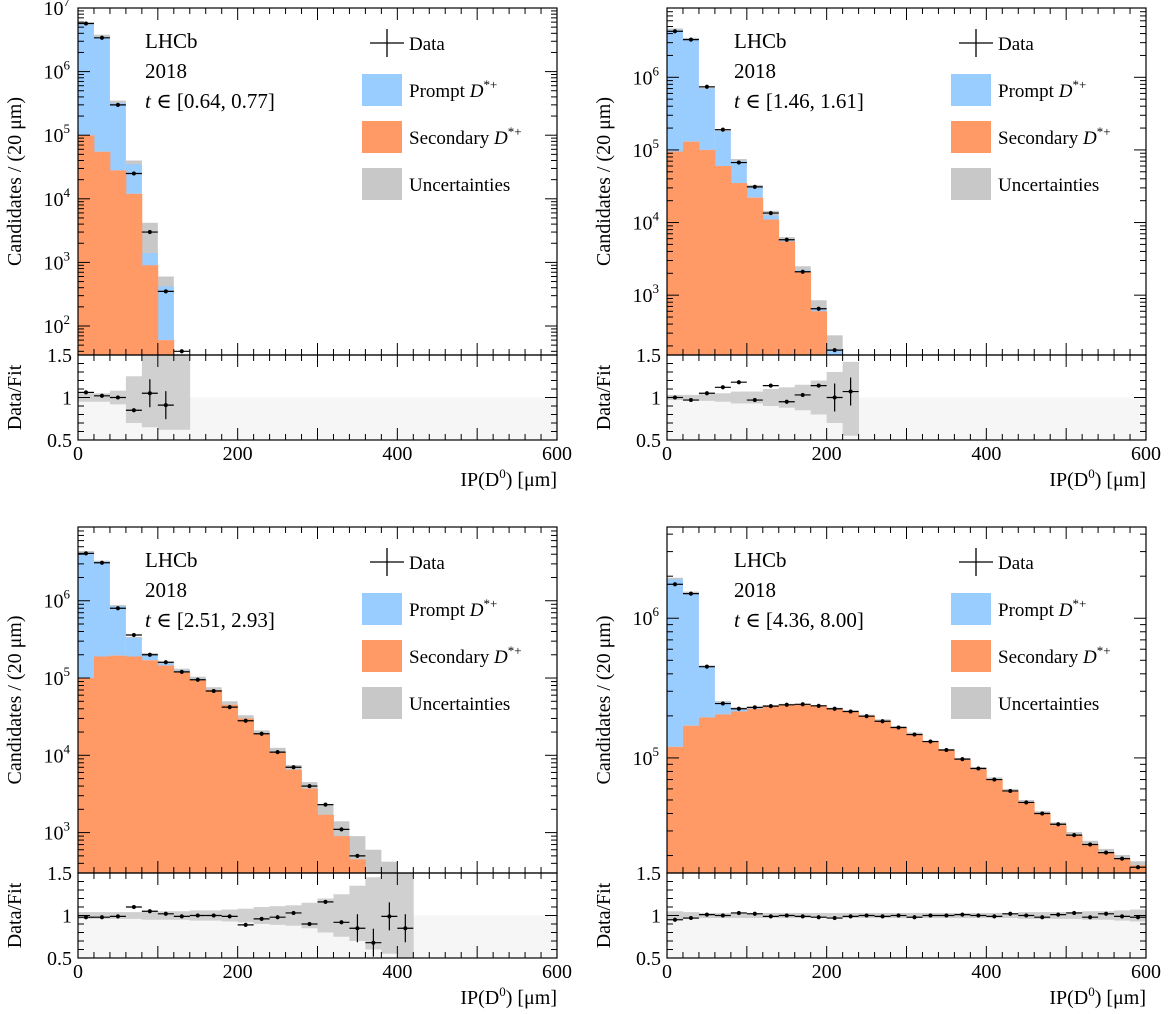 The image size is (1173, 1014). Describe the element at coordinates (57, 10) in the screenshot. I see `y-tick-label: 107` at that location.